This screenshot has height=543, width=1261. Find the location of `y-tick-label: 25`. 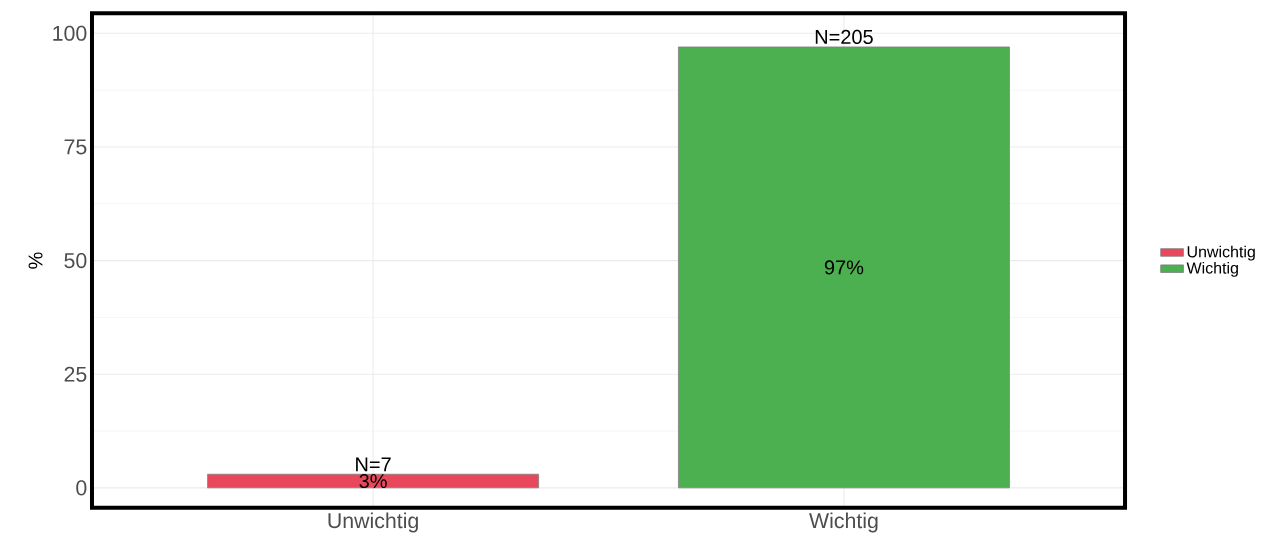

y-tick-label: 25 is located at coordinates (75, 374).